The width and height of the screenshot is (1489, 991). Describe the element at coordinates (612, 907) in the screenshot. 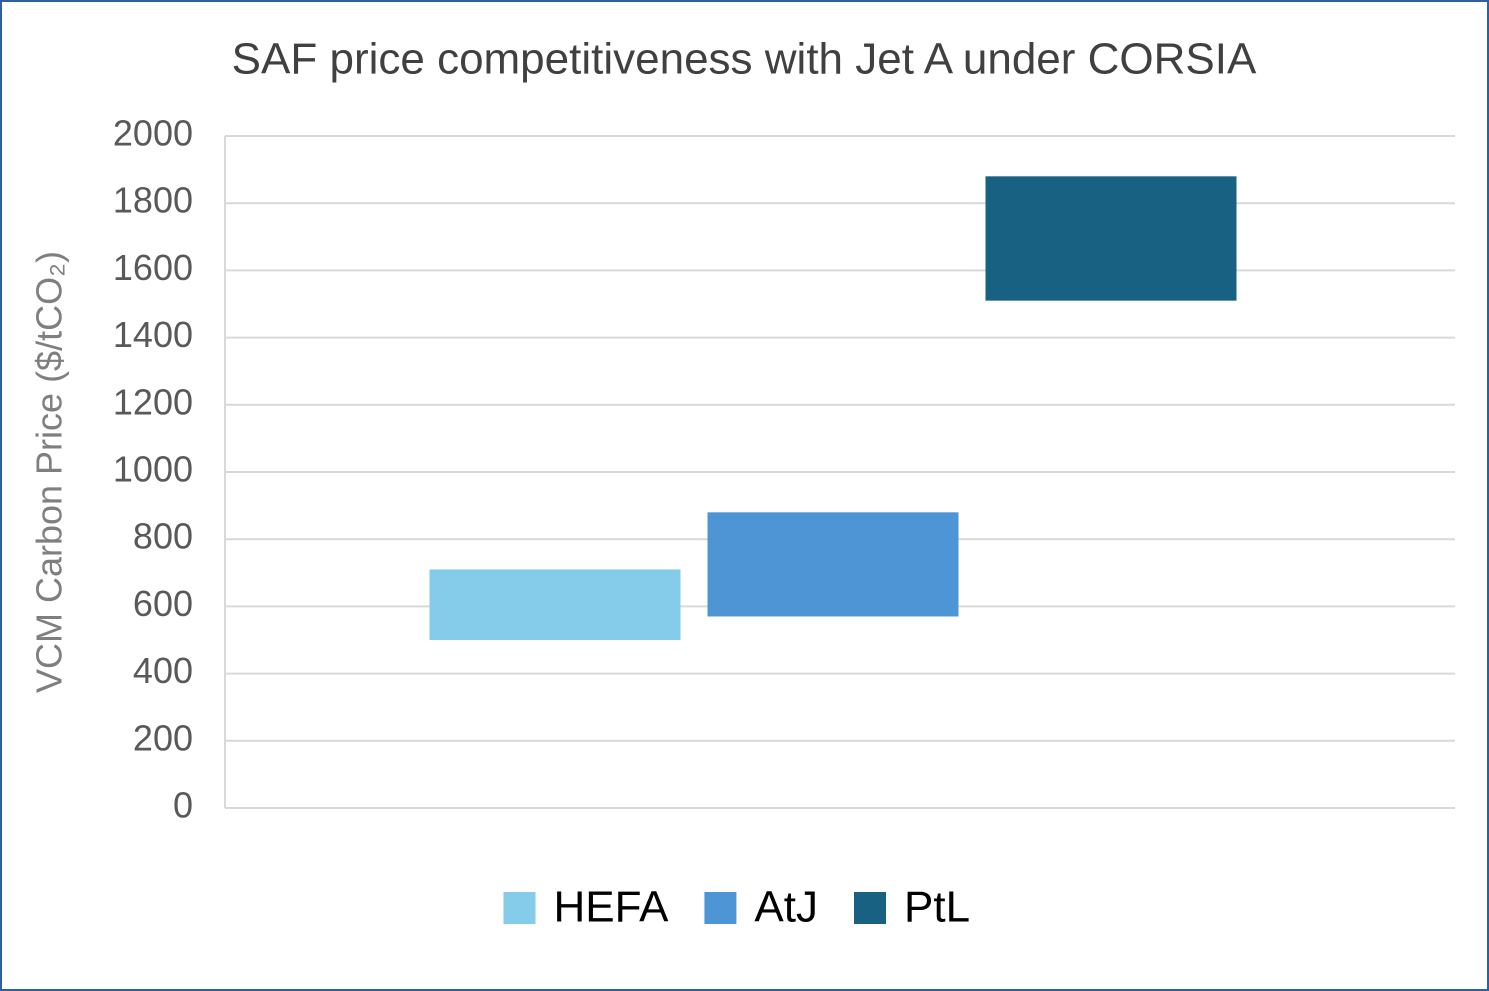

I see `legend-label: HEFA` at that location.